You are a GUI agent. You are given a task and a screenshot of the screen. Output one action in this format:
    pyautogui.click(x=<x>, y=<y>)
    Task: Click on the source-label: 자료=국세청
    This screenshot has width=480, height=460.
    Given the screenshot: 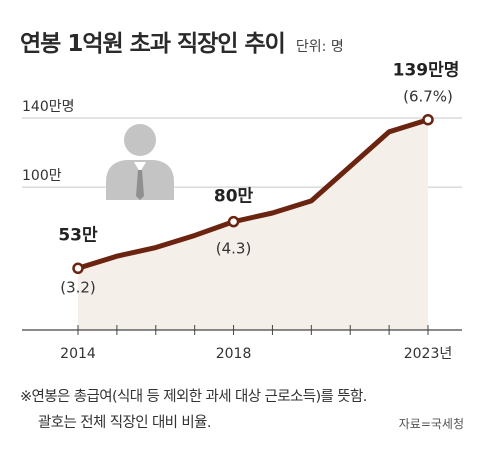 What is the action you would take?
    pyautogui.click(x=431, y=424)
    